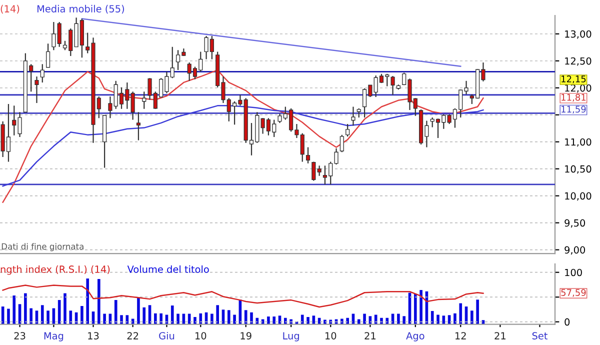 This screenshot has height=345, width=600. Describe the element at coordinates (573, 293) in the screenshot. I see `text: 57,59` at that location.